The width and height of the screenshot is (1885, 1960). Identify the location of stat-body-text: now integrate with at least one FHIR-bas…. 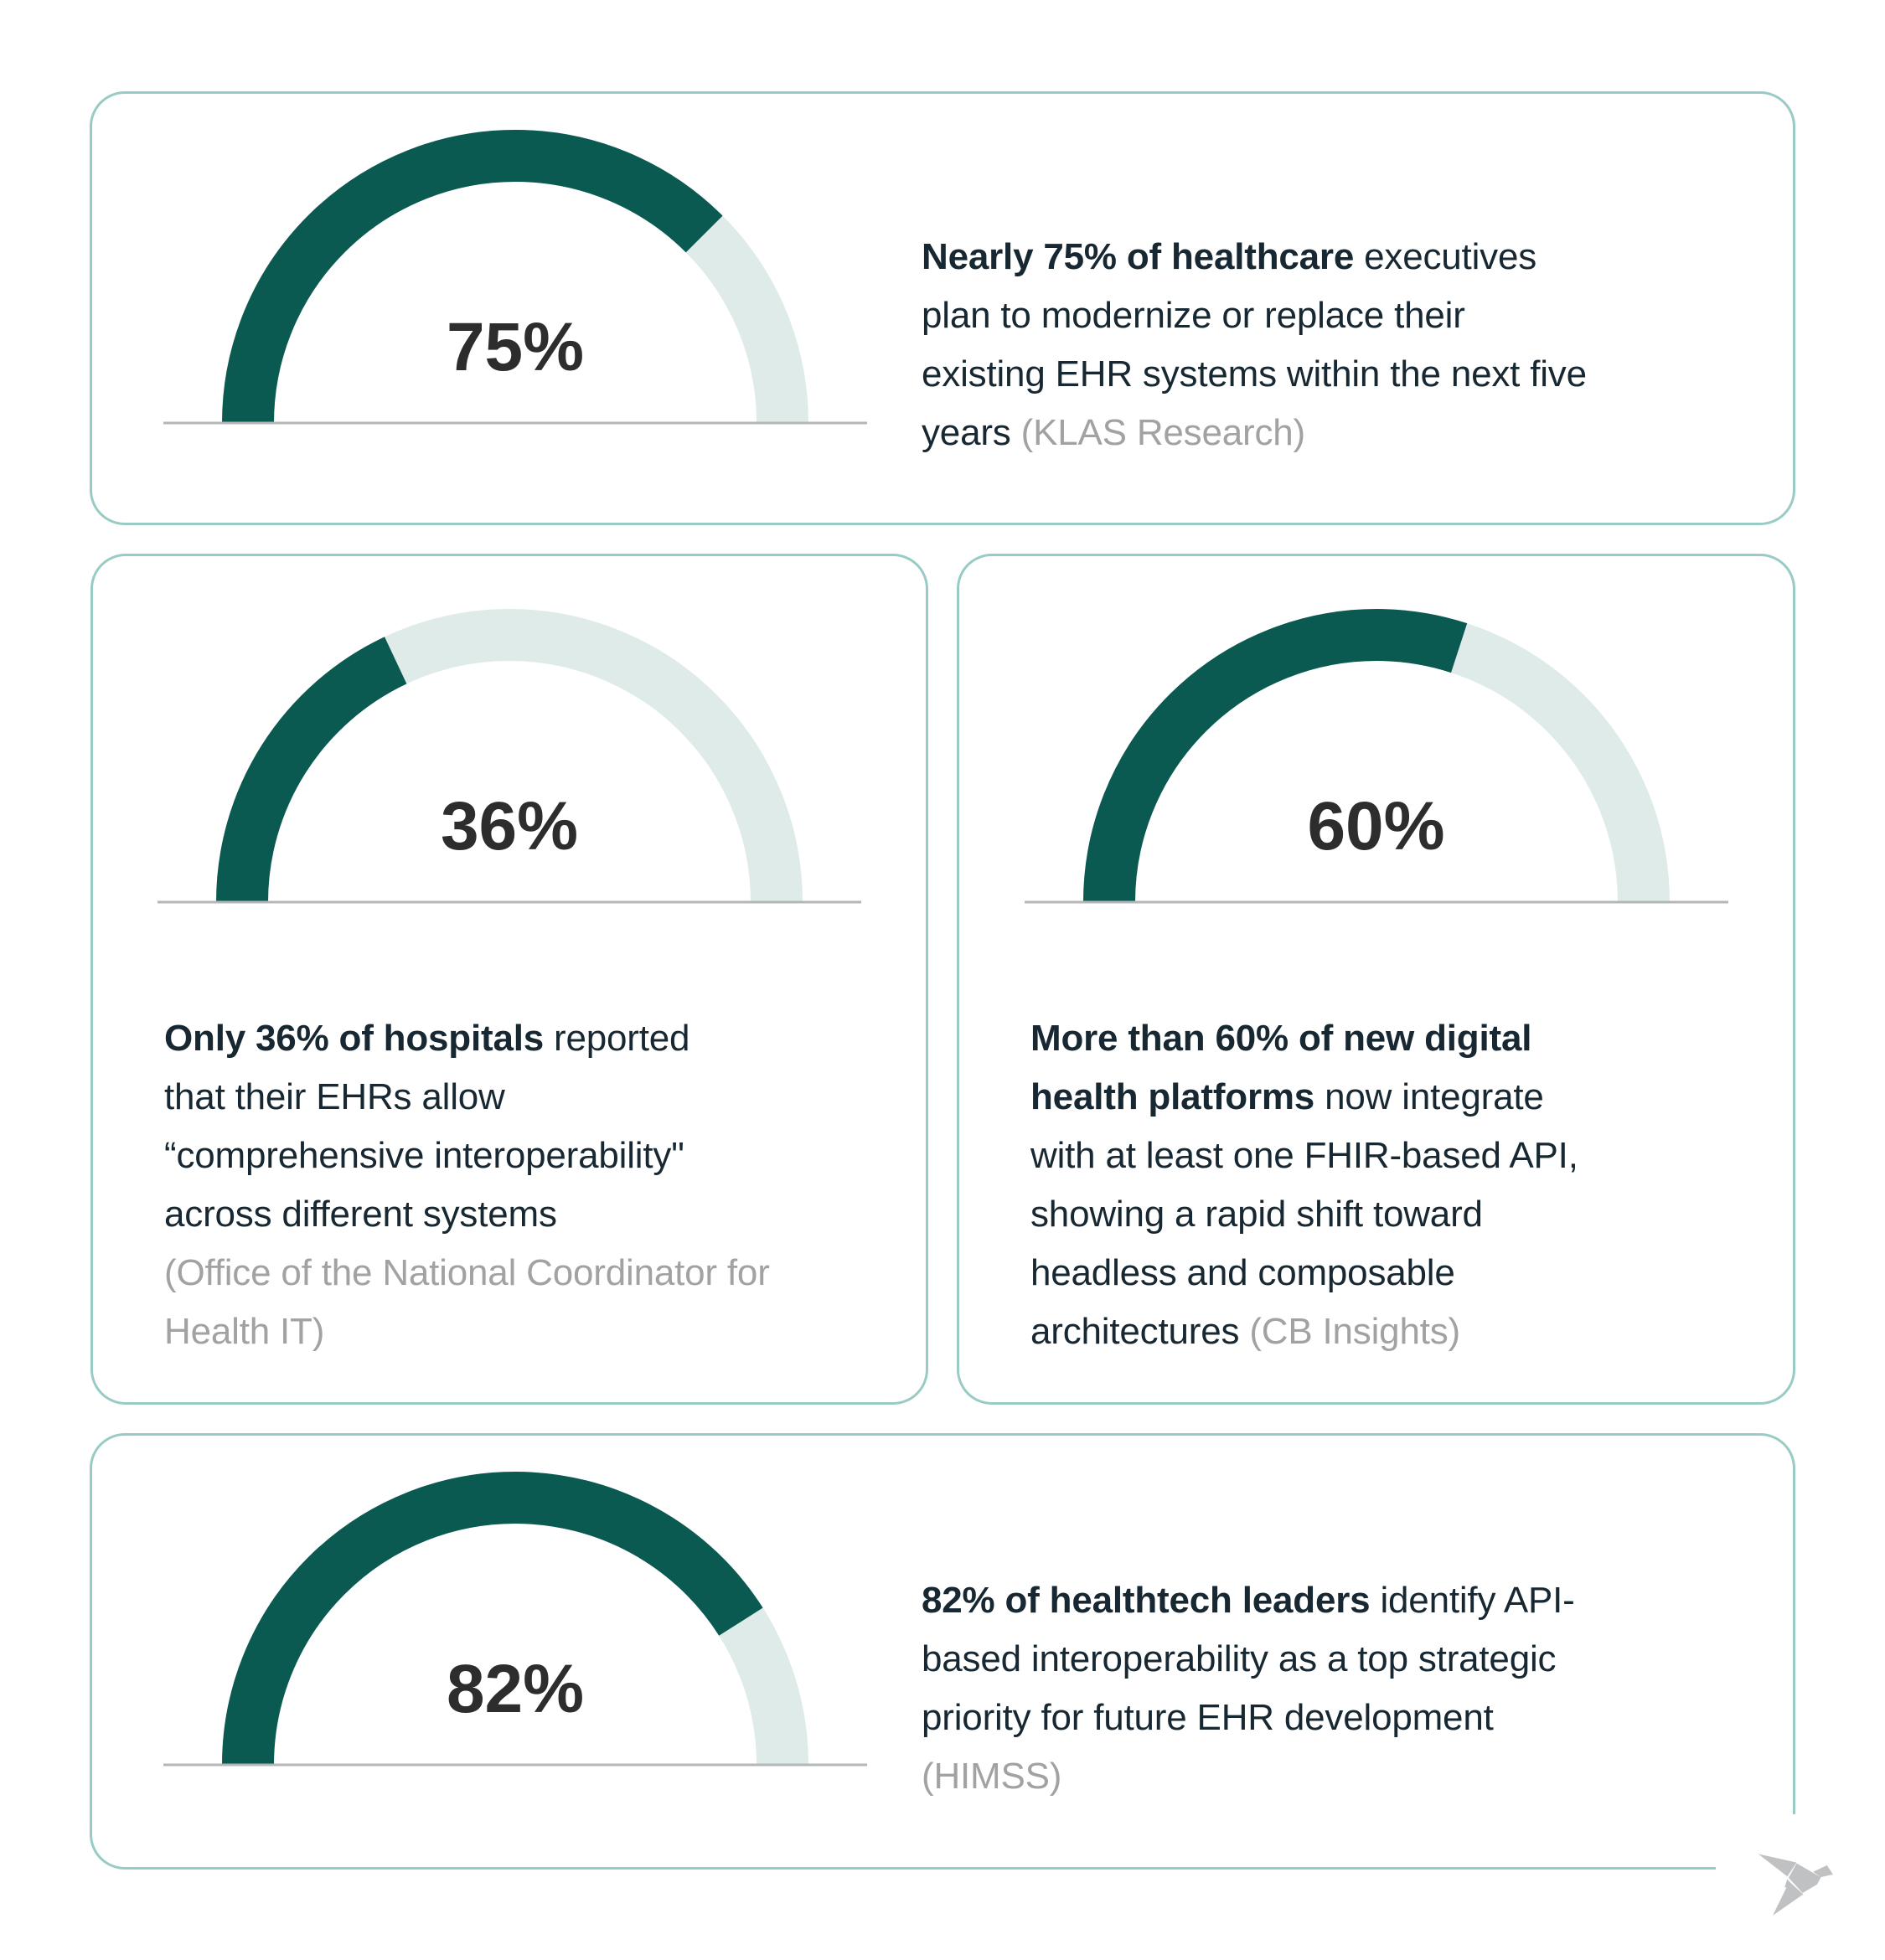
(1304, 1214).